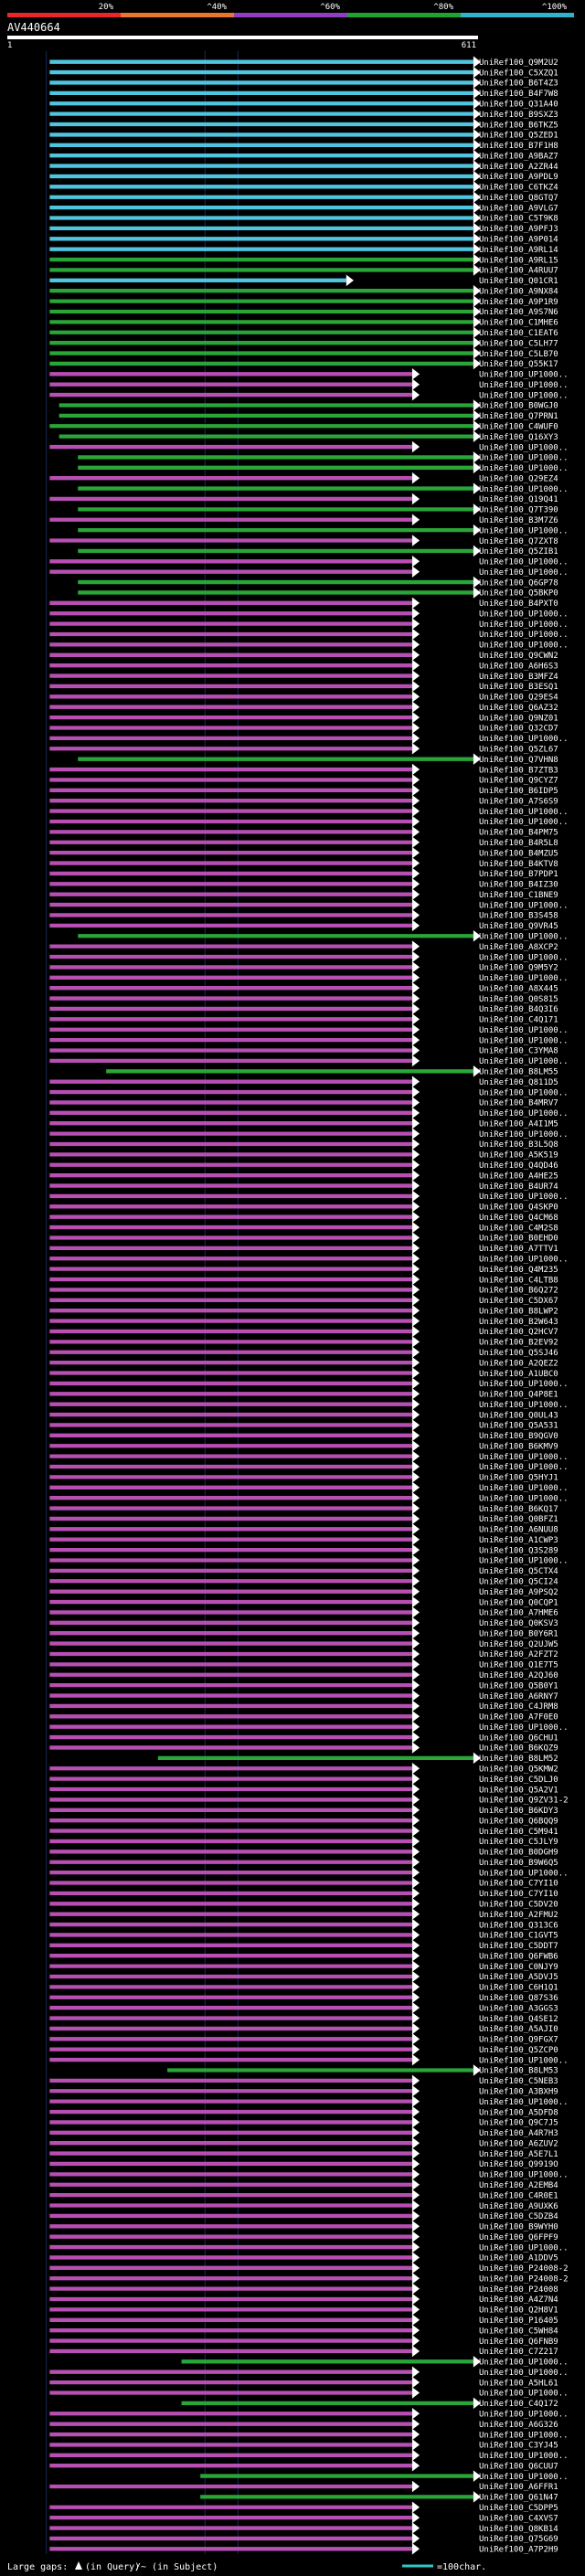  What do you see at coordinates (303, 311) in the screenshot?
I see `hit-row: UniRef100_A9S7N6` at bounding box center [303, 311].